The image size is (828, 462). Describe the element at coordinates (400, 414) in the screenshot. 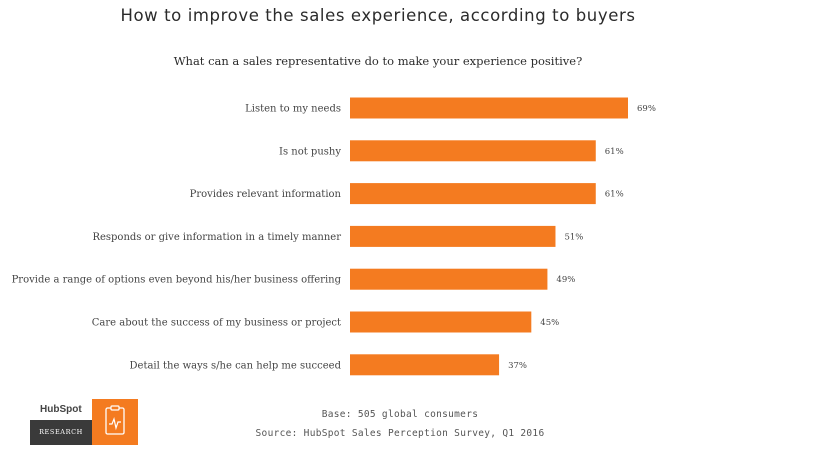

I see `base-note: Base: 505 global consumers` at that location.